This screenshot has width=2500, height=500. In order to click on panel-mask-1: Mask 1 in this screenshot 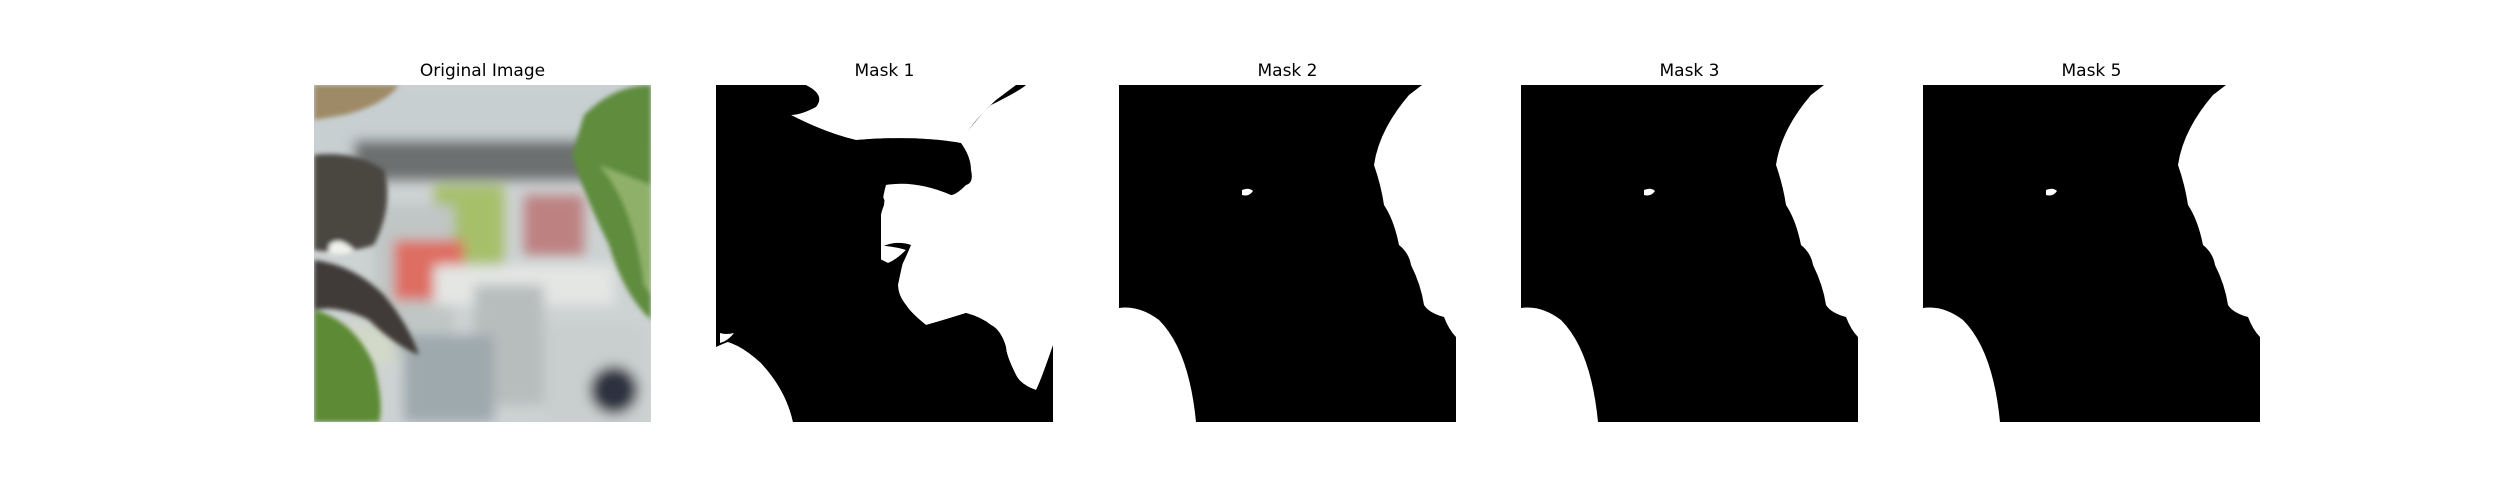, I will do `click(884, 240)`.